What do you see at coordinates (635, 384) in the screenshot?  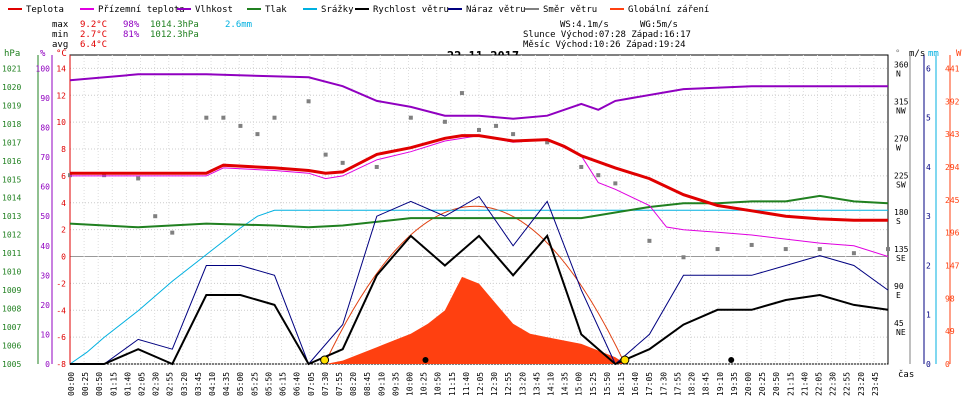 I see `tick-label-time: 16:40` at bounding box center [635, 384].